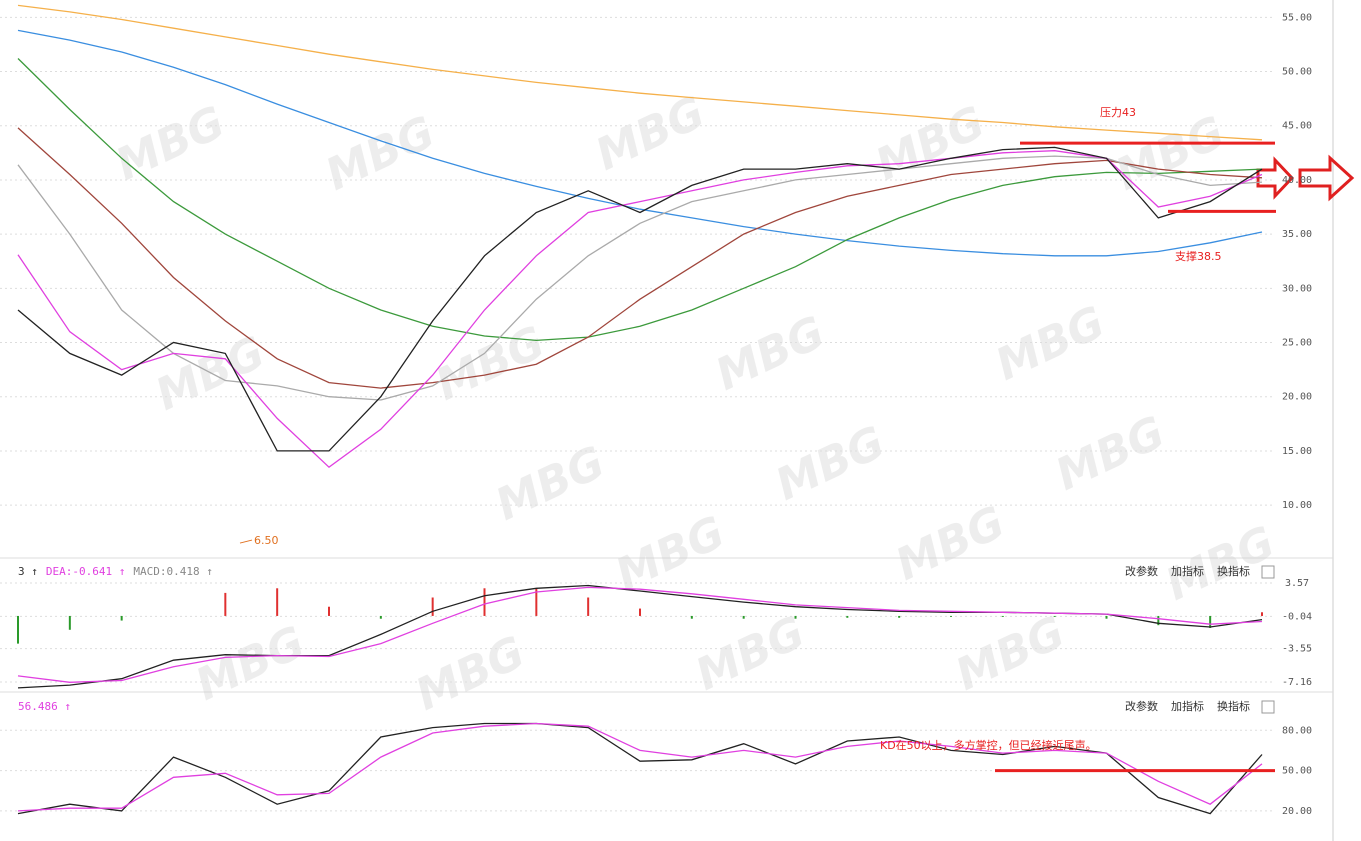 The height and width of the screenshot is (841, 1361). Describe the element at coordinates (85, 571) in the screenshot. I see `indicator-header: DEA:-0.641 ↑` at that location.